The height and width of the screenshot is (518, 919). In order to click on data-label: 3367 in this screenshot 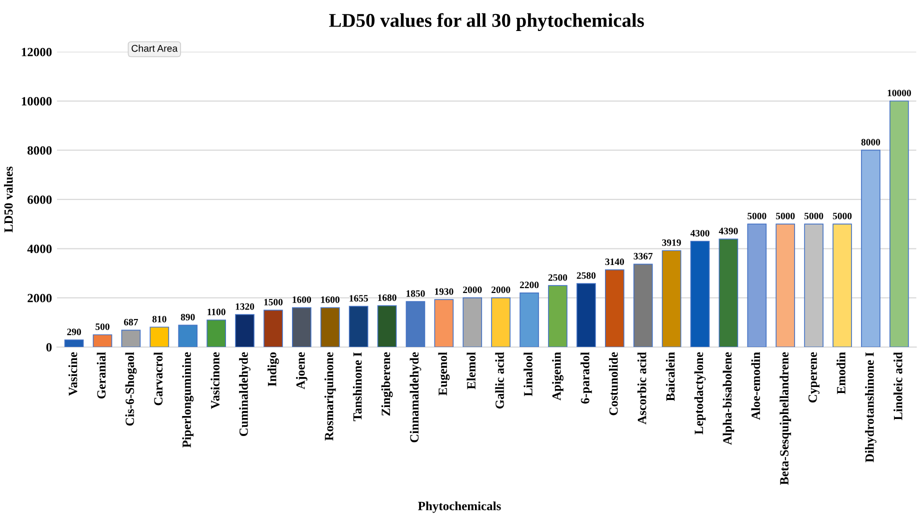, I will do `click(643, 256)`.